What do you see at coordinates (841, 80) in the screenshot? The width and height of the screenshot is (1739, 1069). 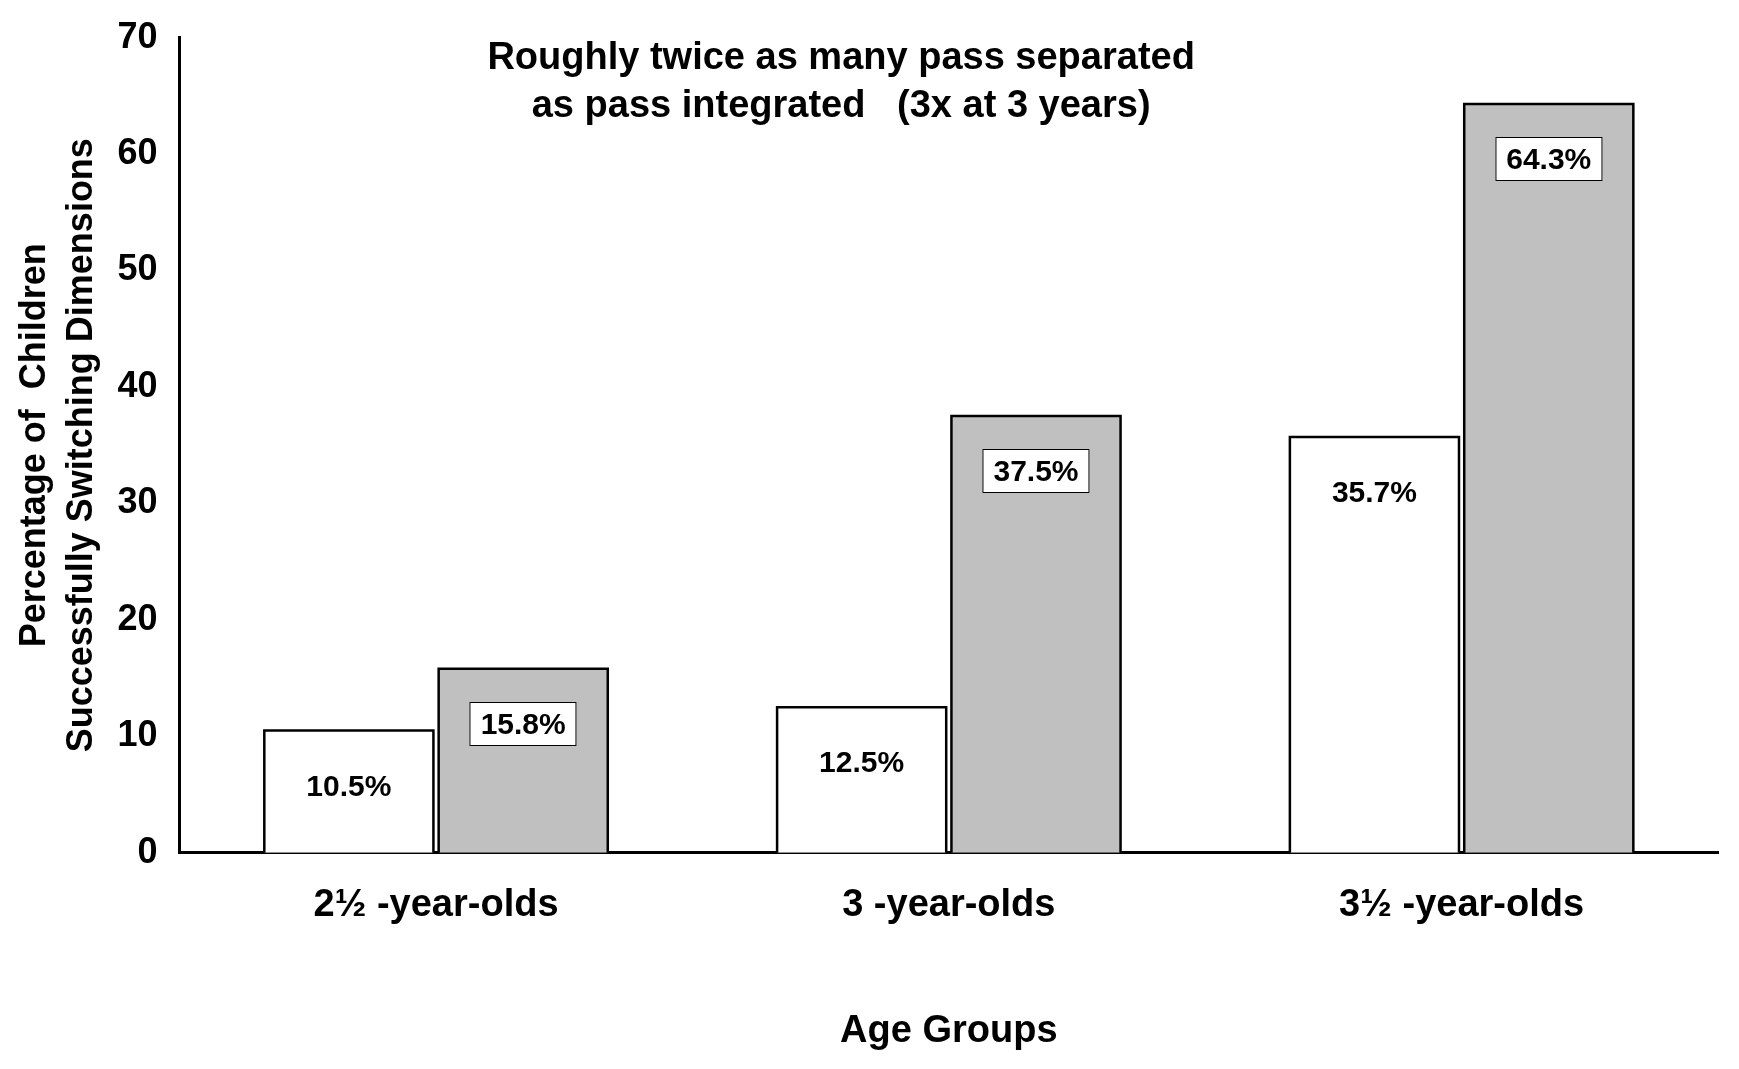 I see `text: Roughly twice as many pass separated as pass integrated (3x at 3 years)` at bounding box center [841, 80].